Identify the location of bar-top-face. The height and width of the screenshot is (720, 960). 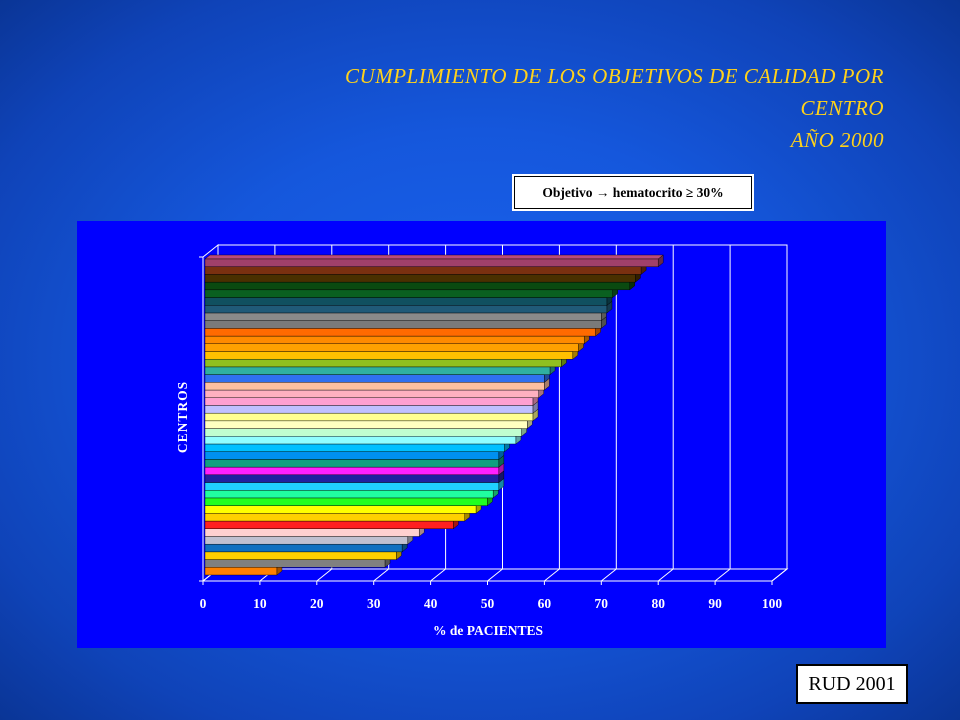
(434, 257).